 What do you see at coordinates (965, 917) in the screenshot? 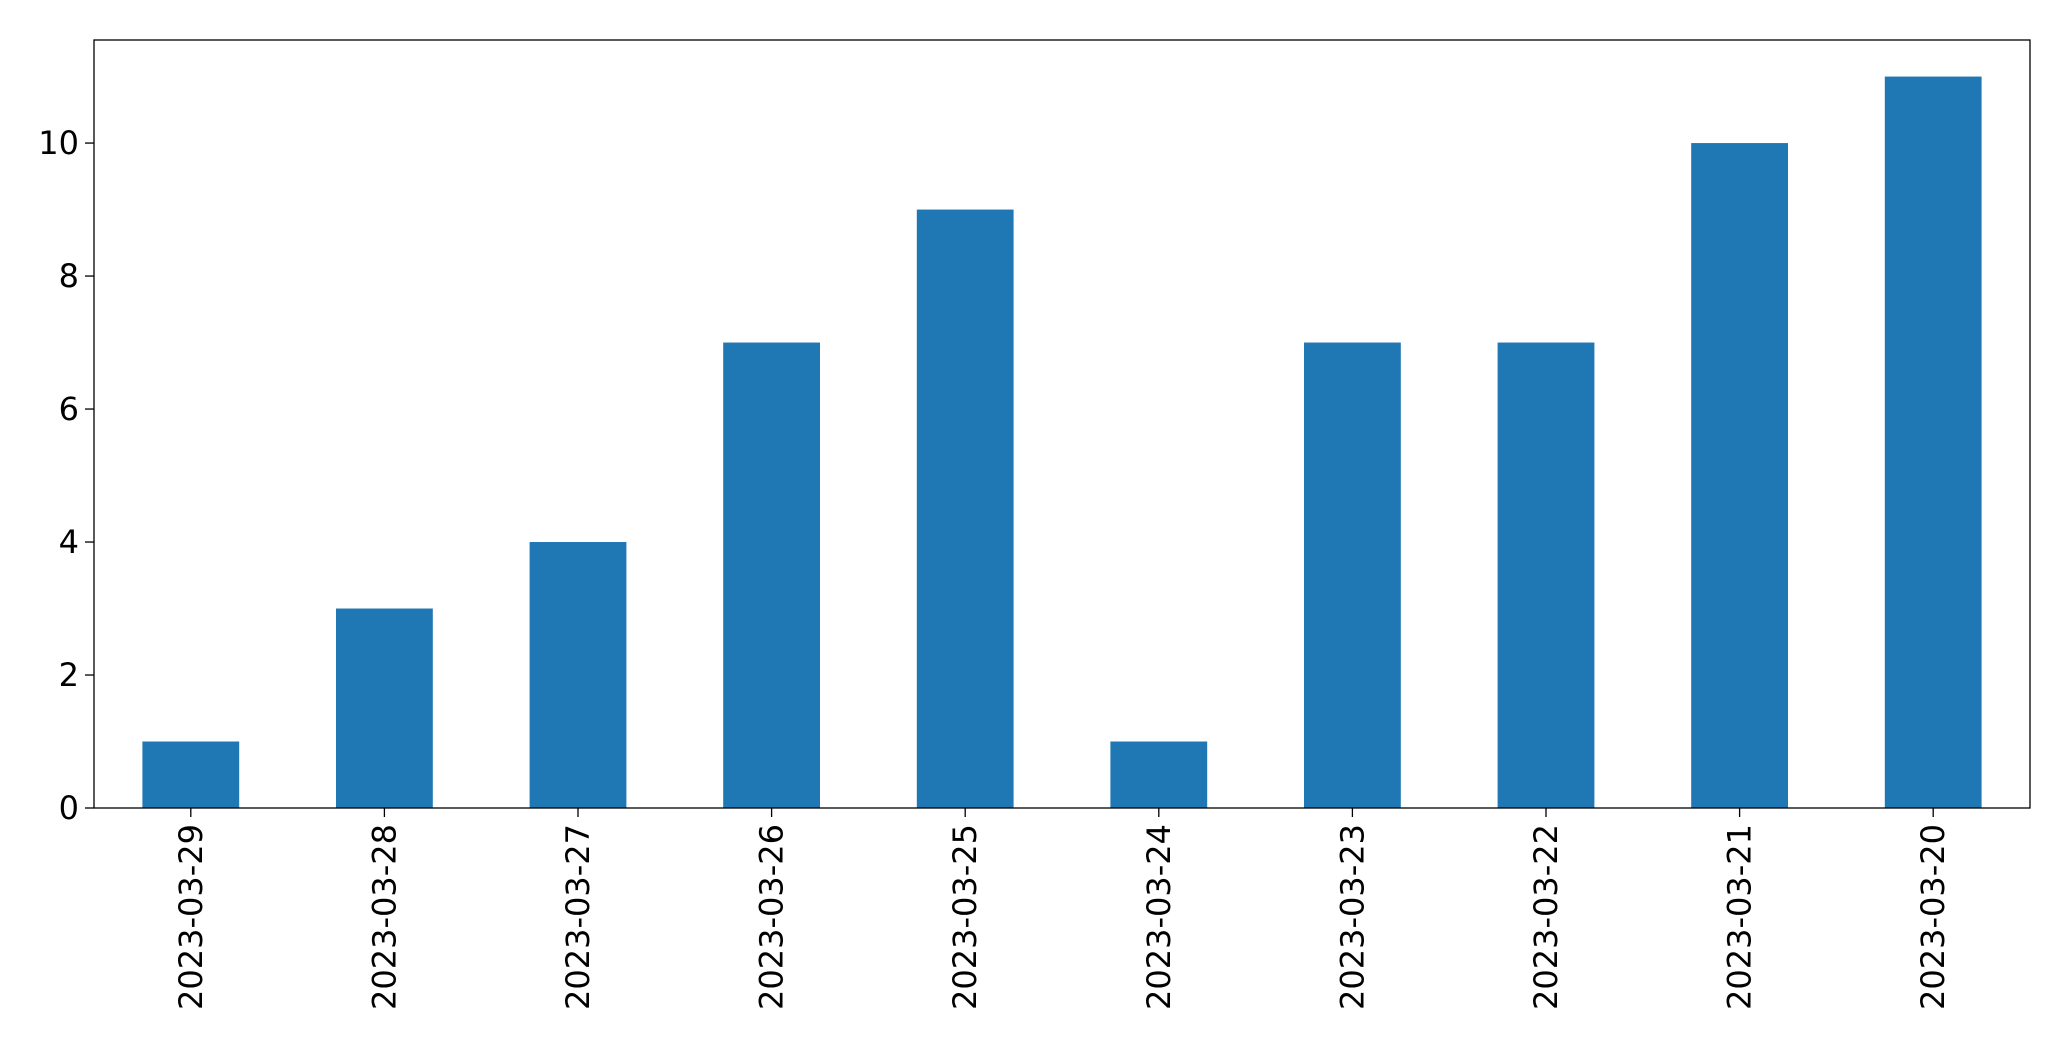
I see `x-tick-label: 2023-03-25` at bounding box center [965, 917].